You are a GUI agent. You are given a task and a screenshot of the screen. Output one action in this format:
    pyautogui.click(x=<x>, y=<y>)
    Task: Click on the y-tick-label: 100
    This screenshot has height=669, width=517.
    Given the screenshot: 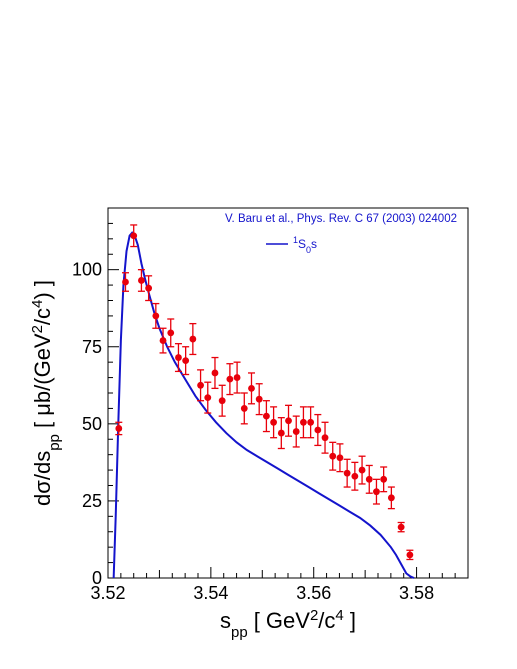 What is the action you would take?
    pyautogui.click(x=87, y=270)
    